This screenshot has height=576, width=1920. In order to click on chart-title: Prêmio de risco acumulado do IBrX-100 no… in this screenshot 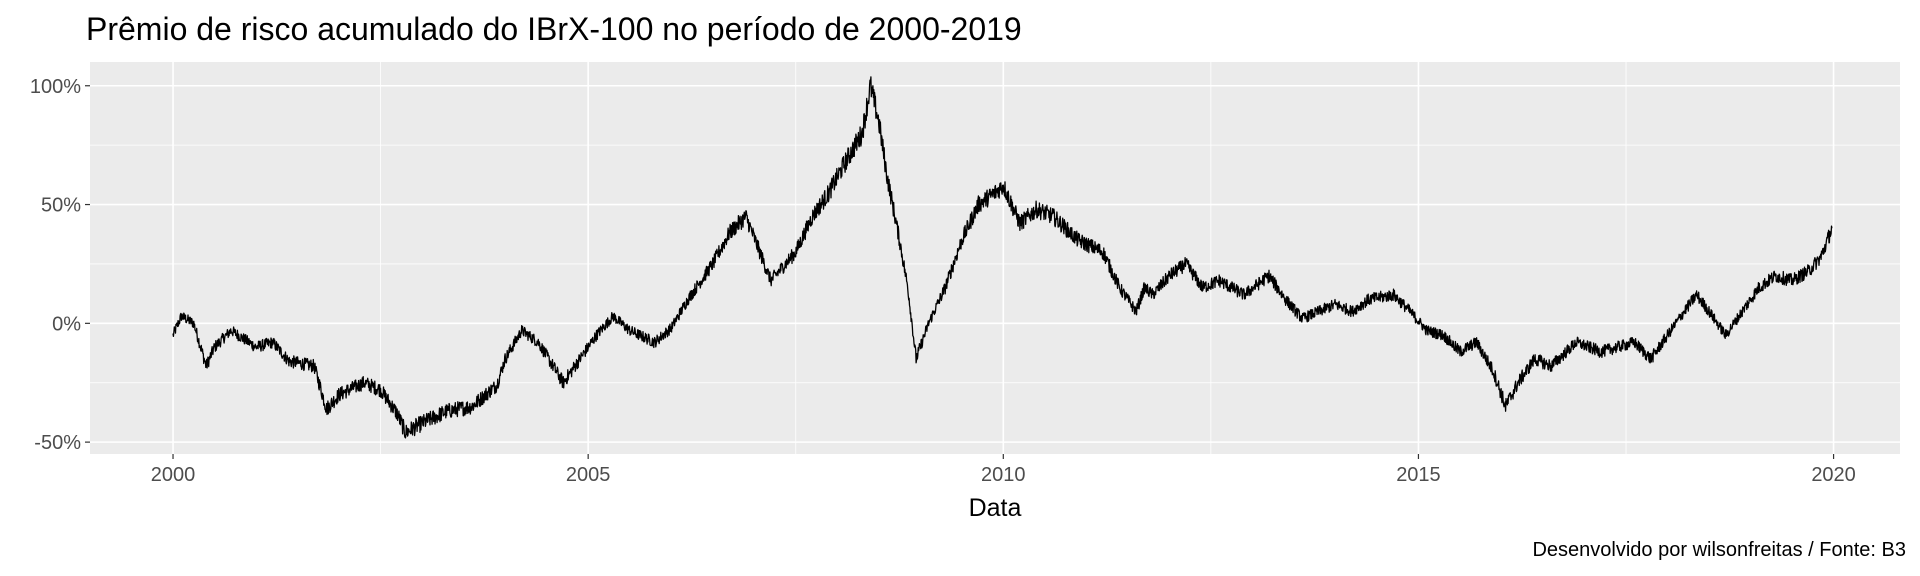, I will do `click(554, 29)`.